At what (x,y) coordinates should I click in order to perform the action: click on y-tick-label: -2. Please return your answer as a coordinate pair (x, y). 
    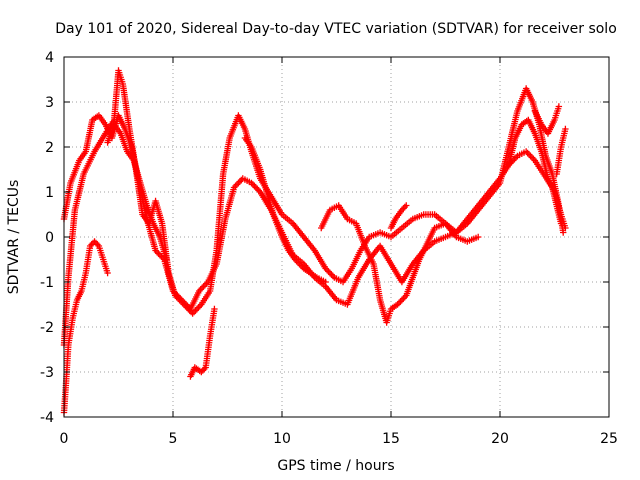
    Looking at the image, I should click on (47, 328).